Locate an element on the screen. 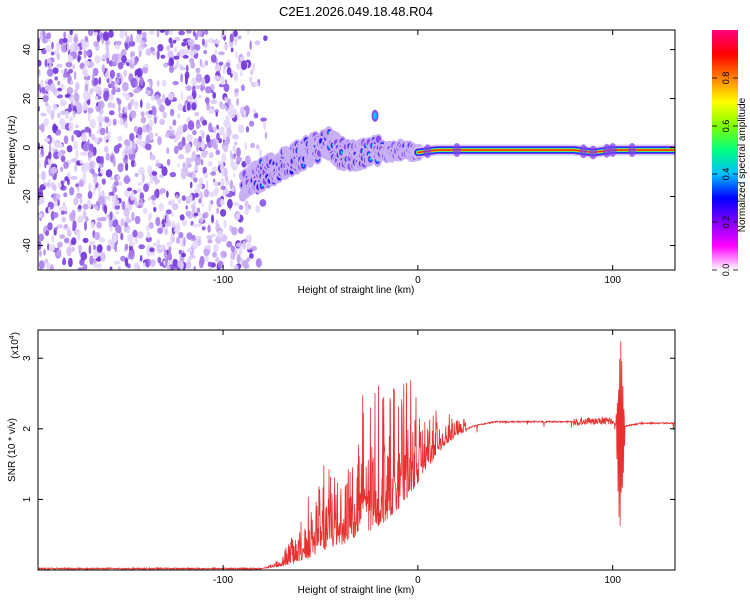  bottom-y-tick-label: 2 is located at coordinates (27, 429).